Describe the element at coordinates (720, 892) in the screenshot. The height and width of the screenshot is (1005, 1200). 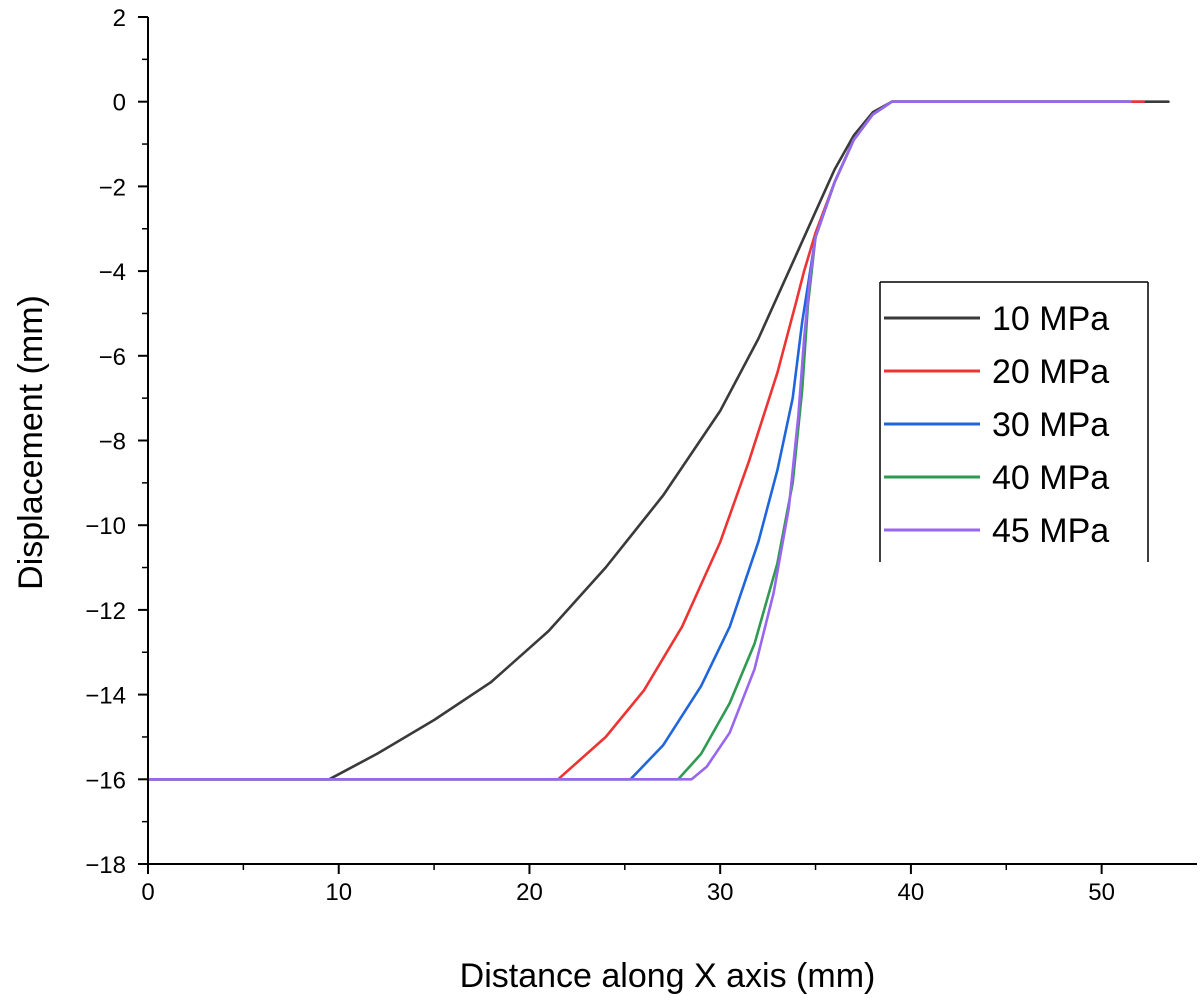
I see `x-tick-label: 30` at that location.